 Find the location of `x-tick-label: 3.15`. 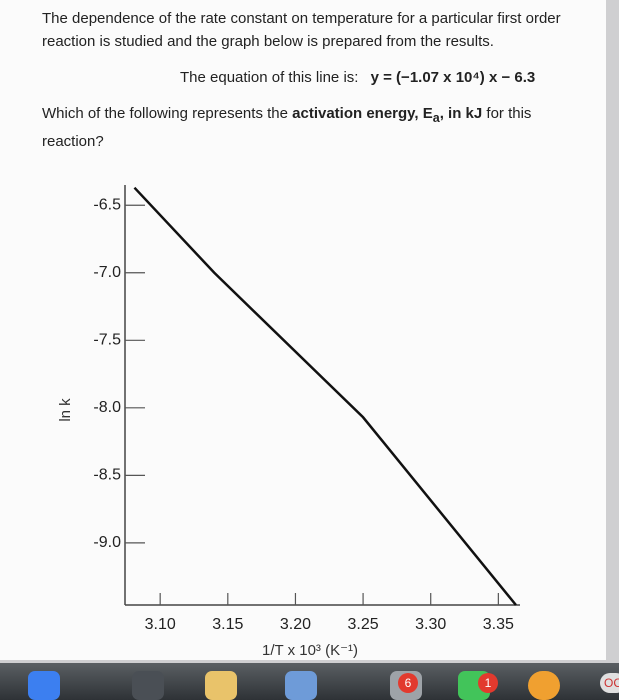

x-tick-label: 3.15 is located at coordinates (227, 624).